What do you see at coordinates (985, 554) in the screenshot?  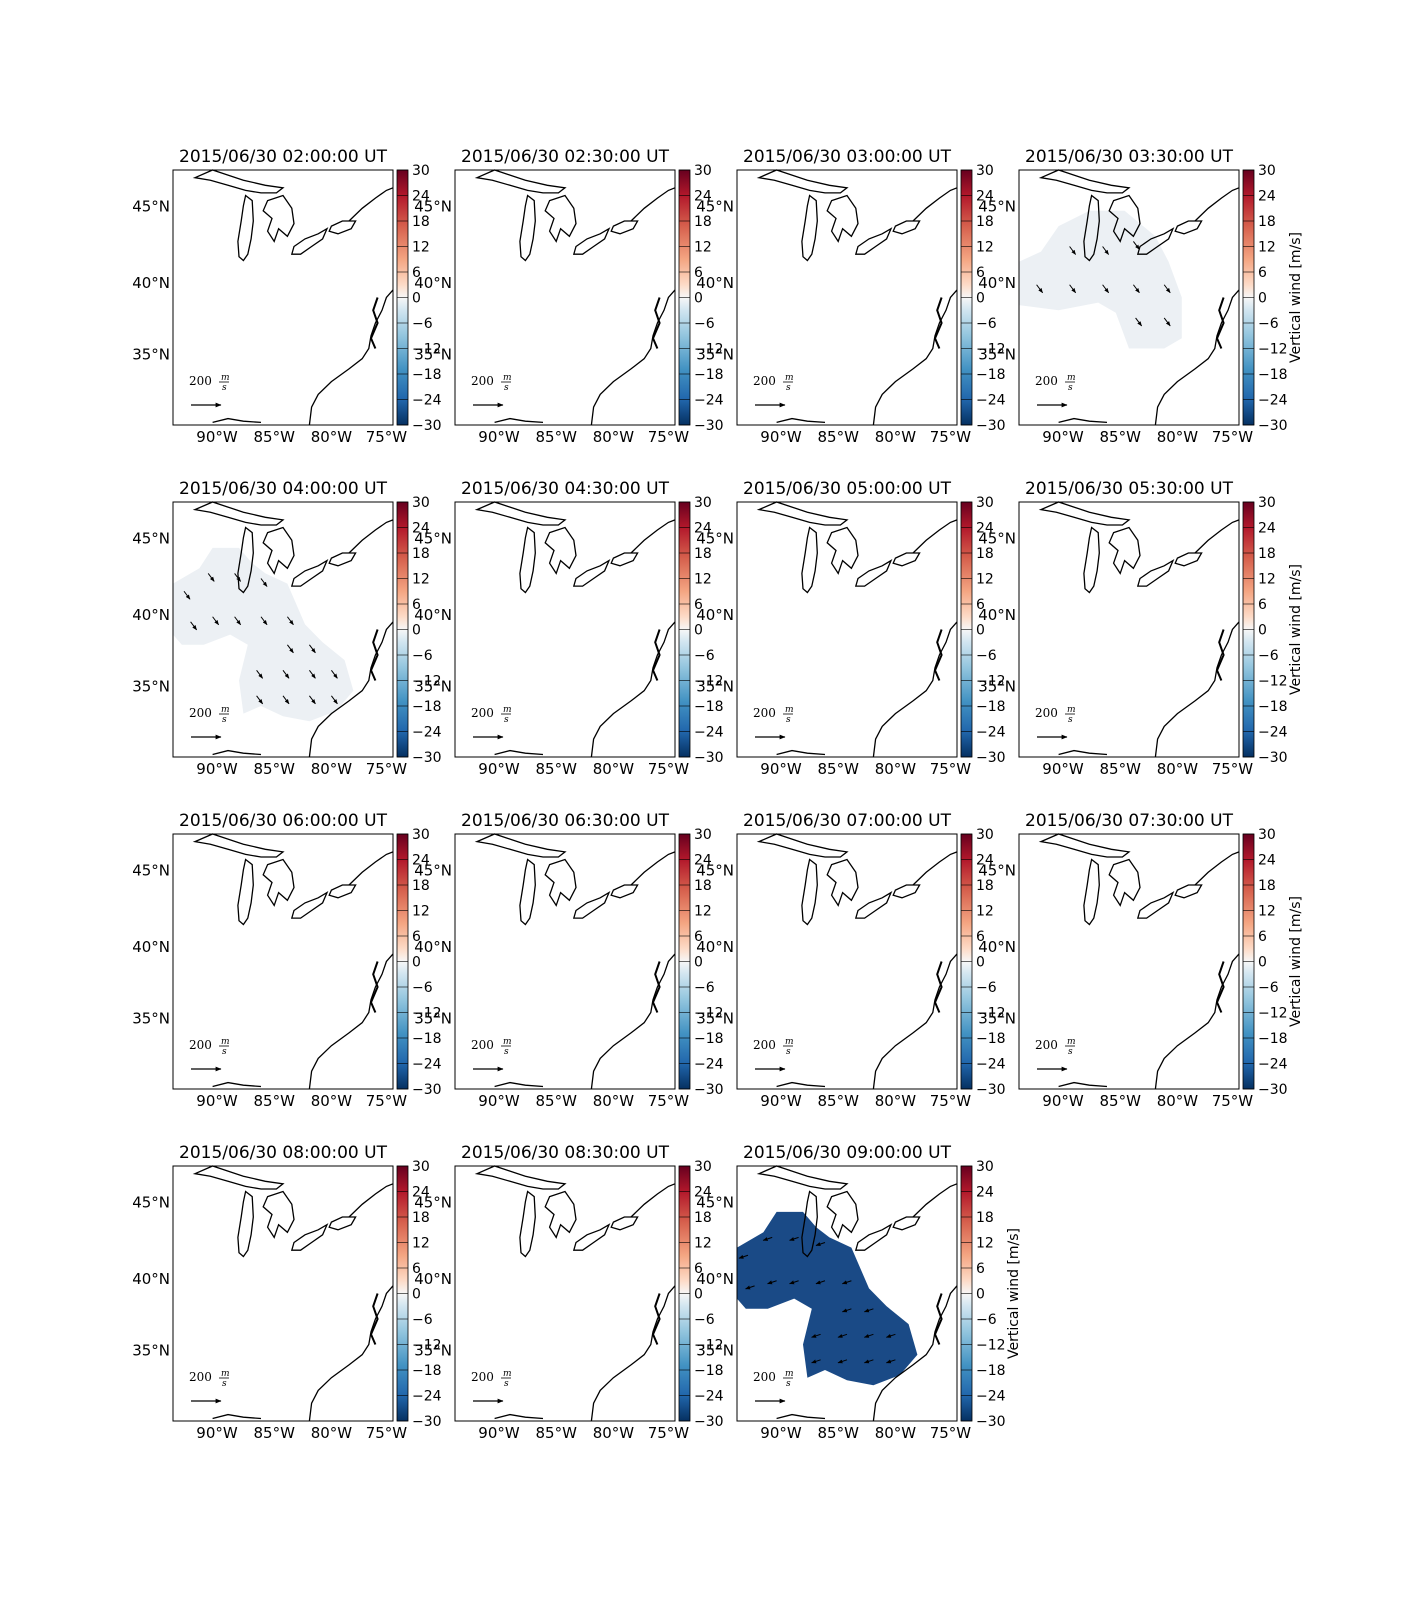 I see `colorbar-tick-label: 18` at bounding box center [985, 554].